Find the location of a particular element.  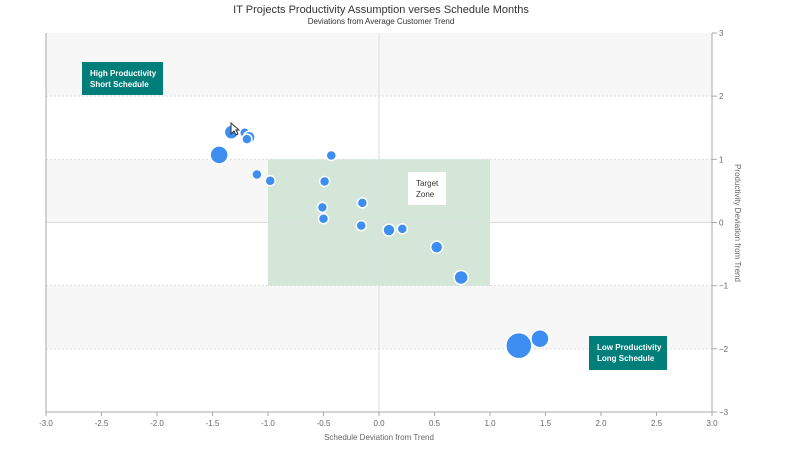

target-zone-label: Zone is located at coordinates (425, 194).